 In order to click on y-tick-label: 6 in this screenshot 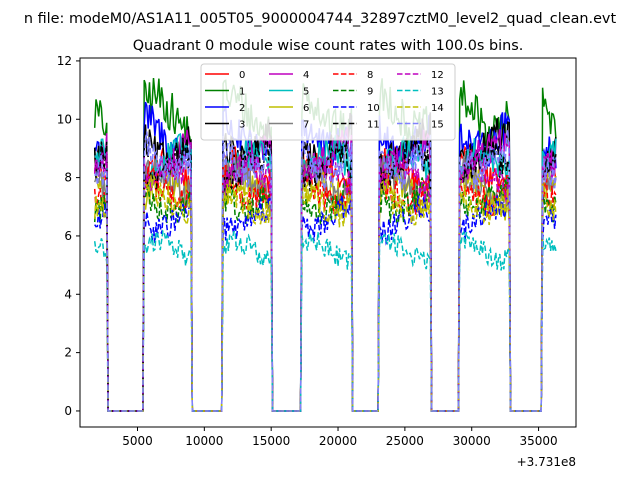, I will do `click(68, 236)`.